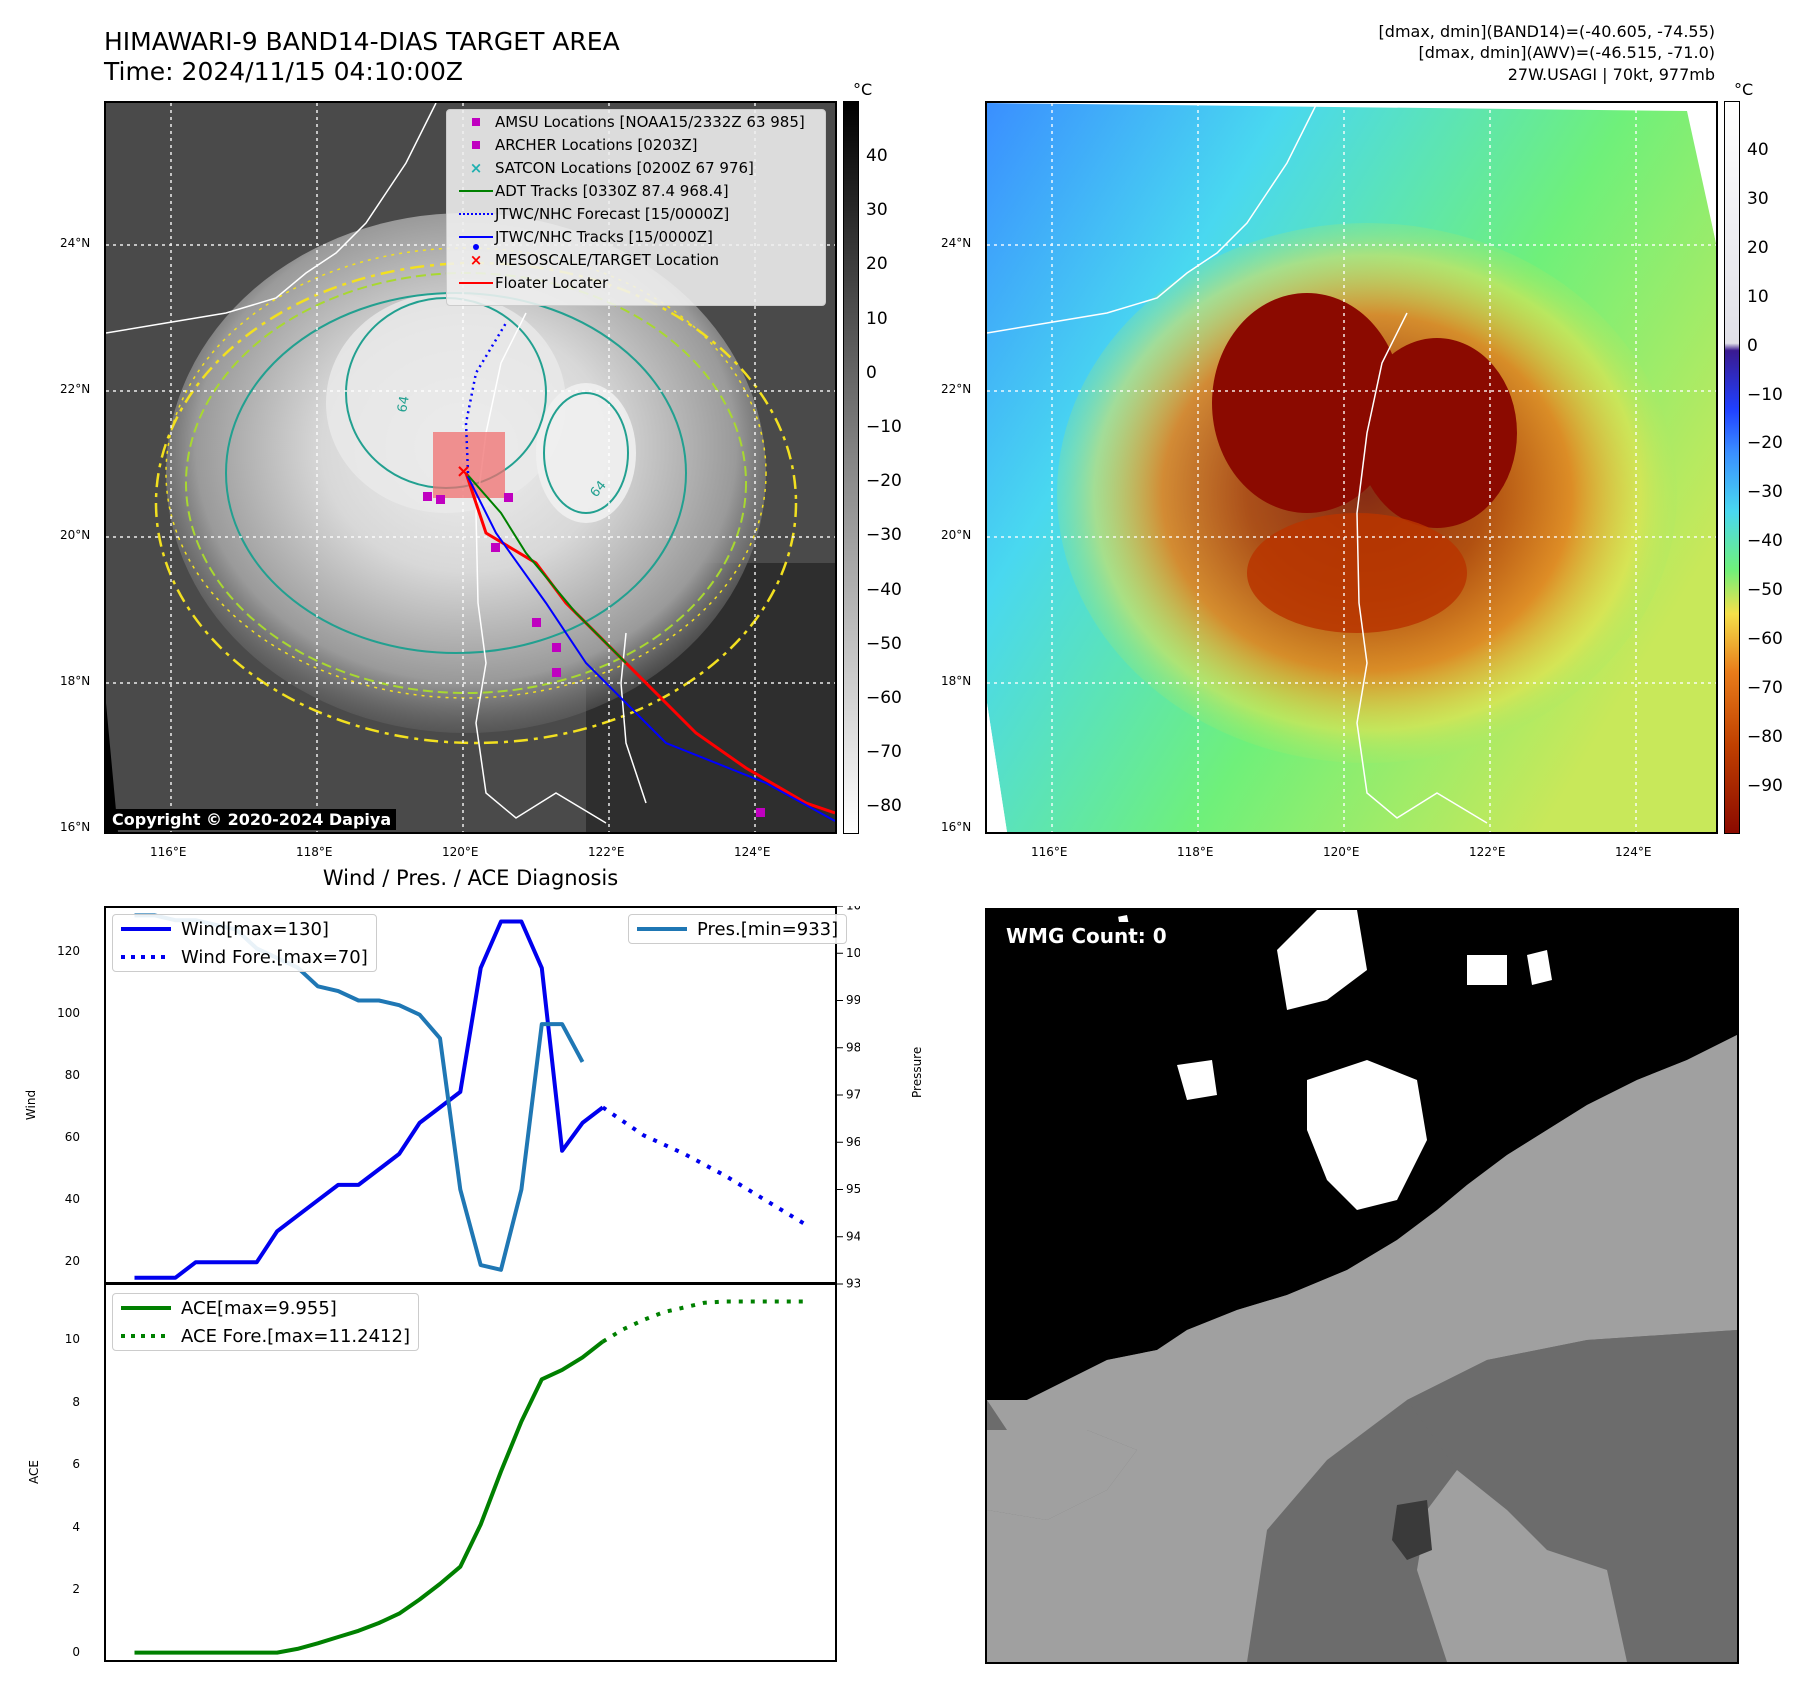 This screenshot has width=1797, height=1690. What do you see at coordinates (877, 210) in the screenshot?
I see `ir-colorbar-tick: 30` at bounding box center [877, 210].